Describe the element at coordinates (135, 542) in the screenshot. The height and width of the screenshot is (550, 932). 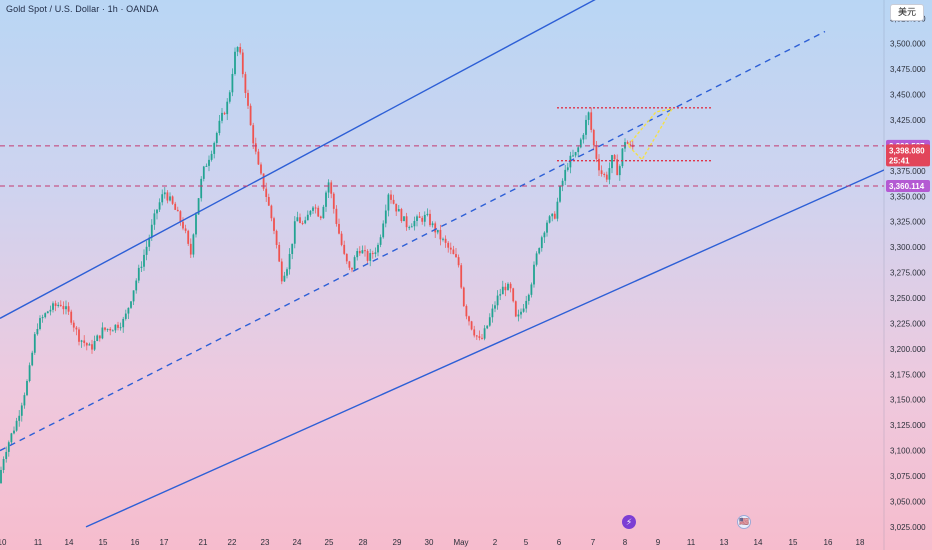
I see `time-tick-label: 16` at that location.